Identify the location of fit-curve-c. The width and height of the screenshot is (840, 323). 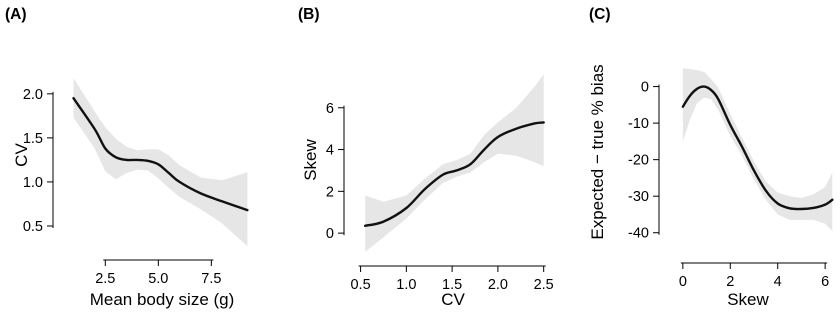
(757, 148).